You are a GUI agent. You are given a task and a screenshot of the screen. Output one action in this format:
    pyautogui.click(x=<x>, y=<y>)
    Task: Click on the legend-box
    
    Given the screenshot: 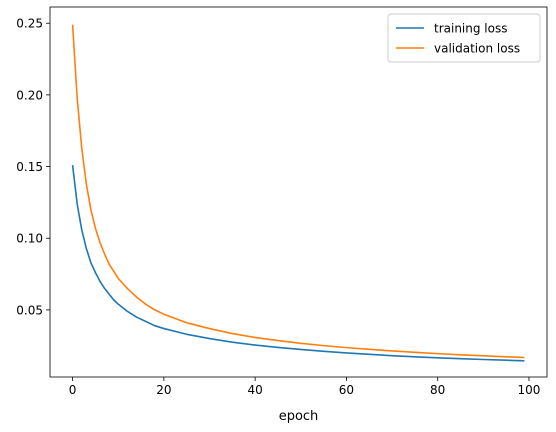 What is the action you would take?
    pyautogui.click(x=464, y=38)
    